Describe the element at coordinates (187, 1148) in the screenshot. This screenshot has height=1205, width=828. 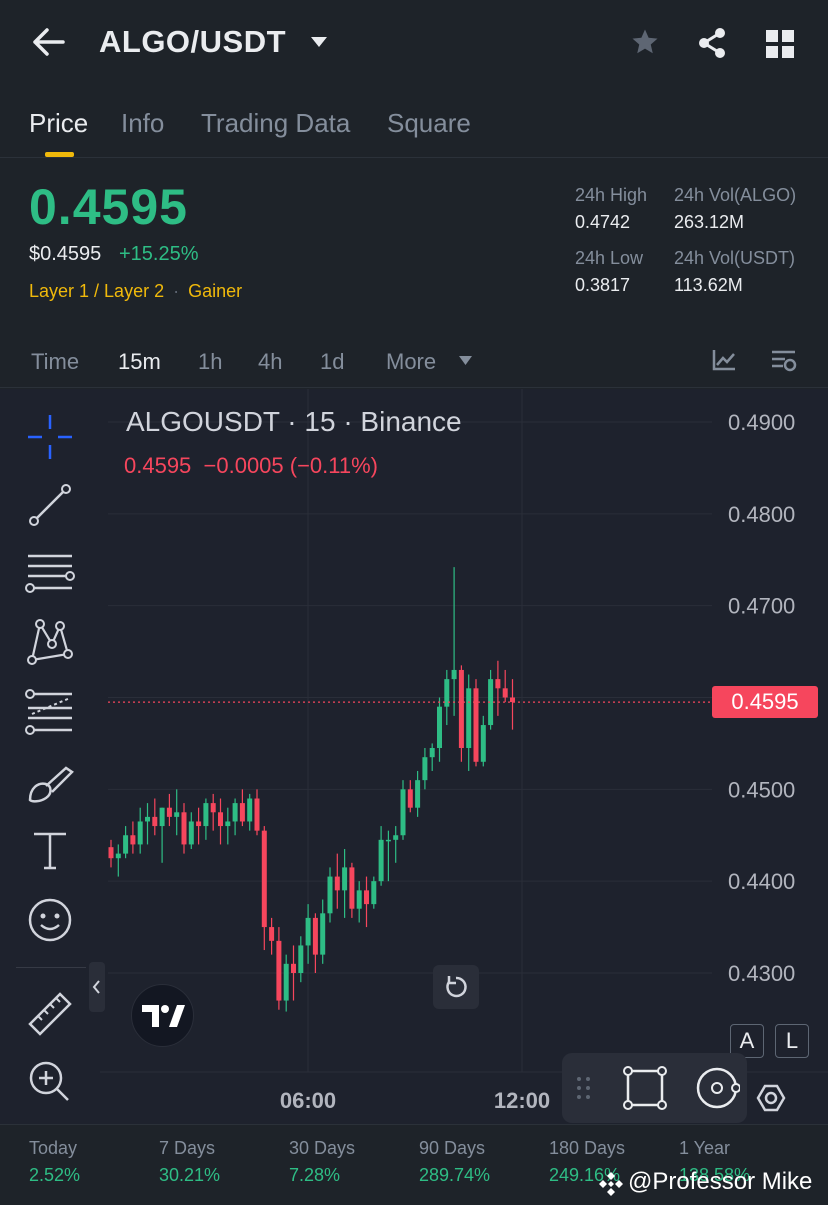
I see `perf-label-7d: 7 Days` at that location.